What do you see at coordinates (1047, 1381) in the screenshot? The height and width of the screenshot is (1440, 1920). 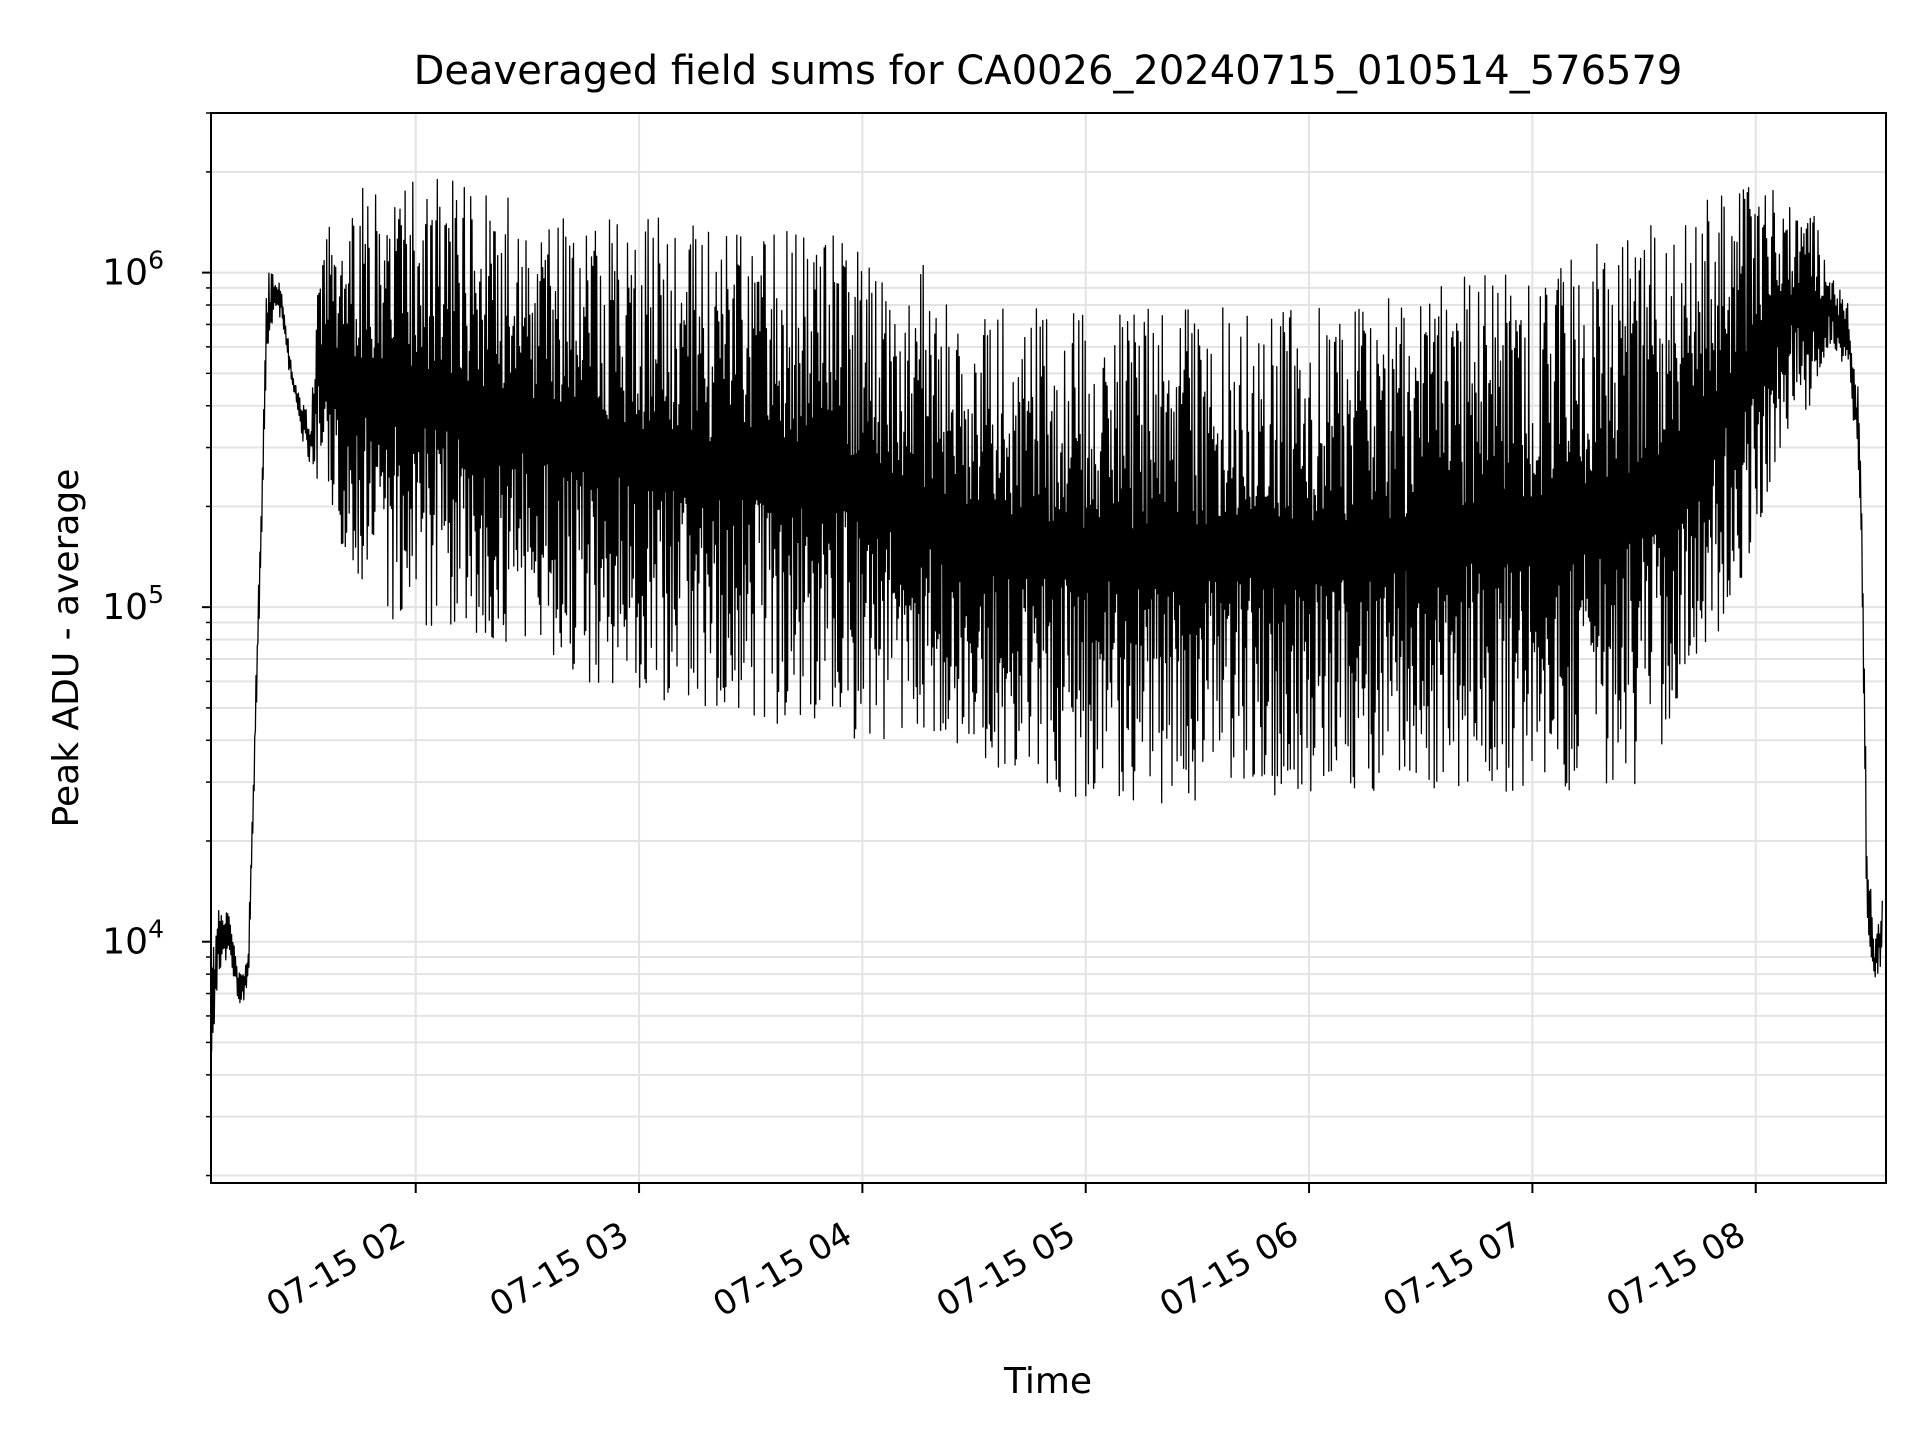 I see `x-axis-label: Time` at bounding box center [1047, 1381].